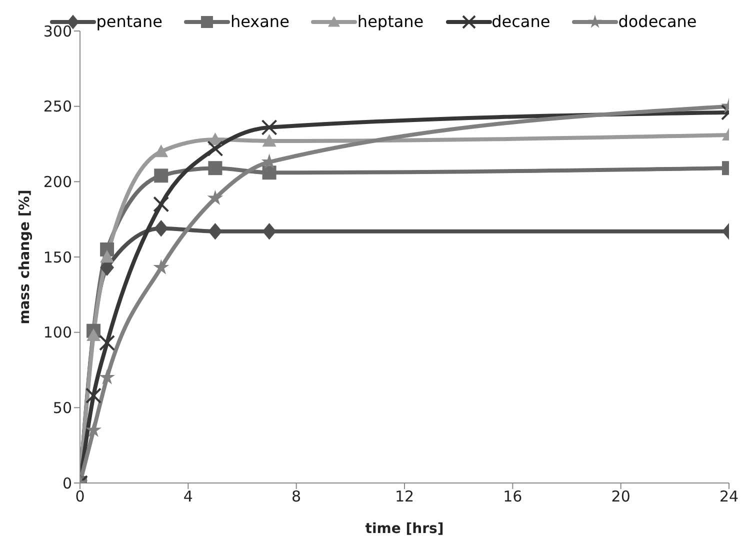 The image size is (753, 551). What do you see at coordinates (57, 333) in the screenshot?
I see `y-tick-label: 100` at bounding box center [57, 333].